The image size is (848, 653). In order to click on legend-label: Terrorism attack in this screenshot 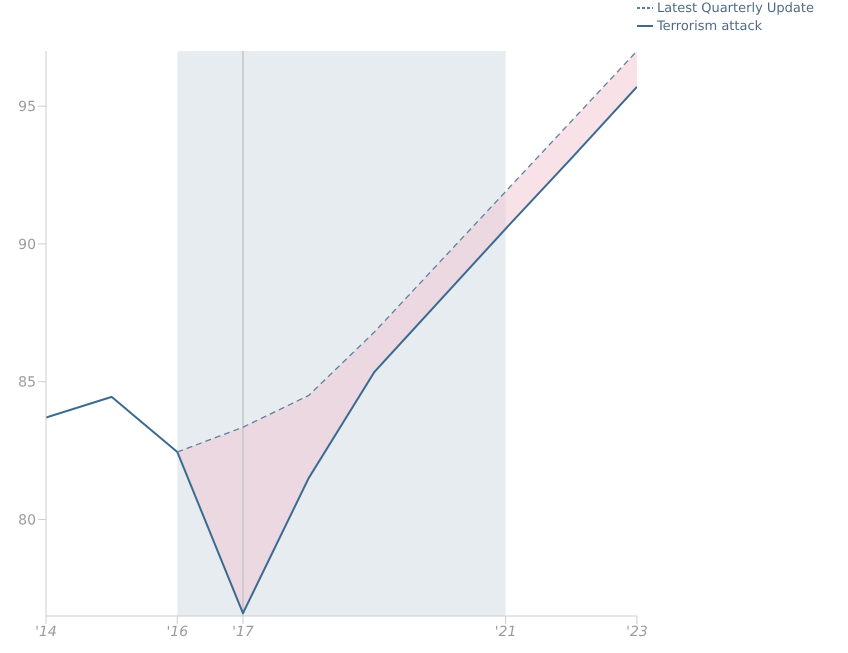, I will do `click(709, 26)`.